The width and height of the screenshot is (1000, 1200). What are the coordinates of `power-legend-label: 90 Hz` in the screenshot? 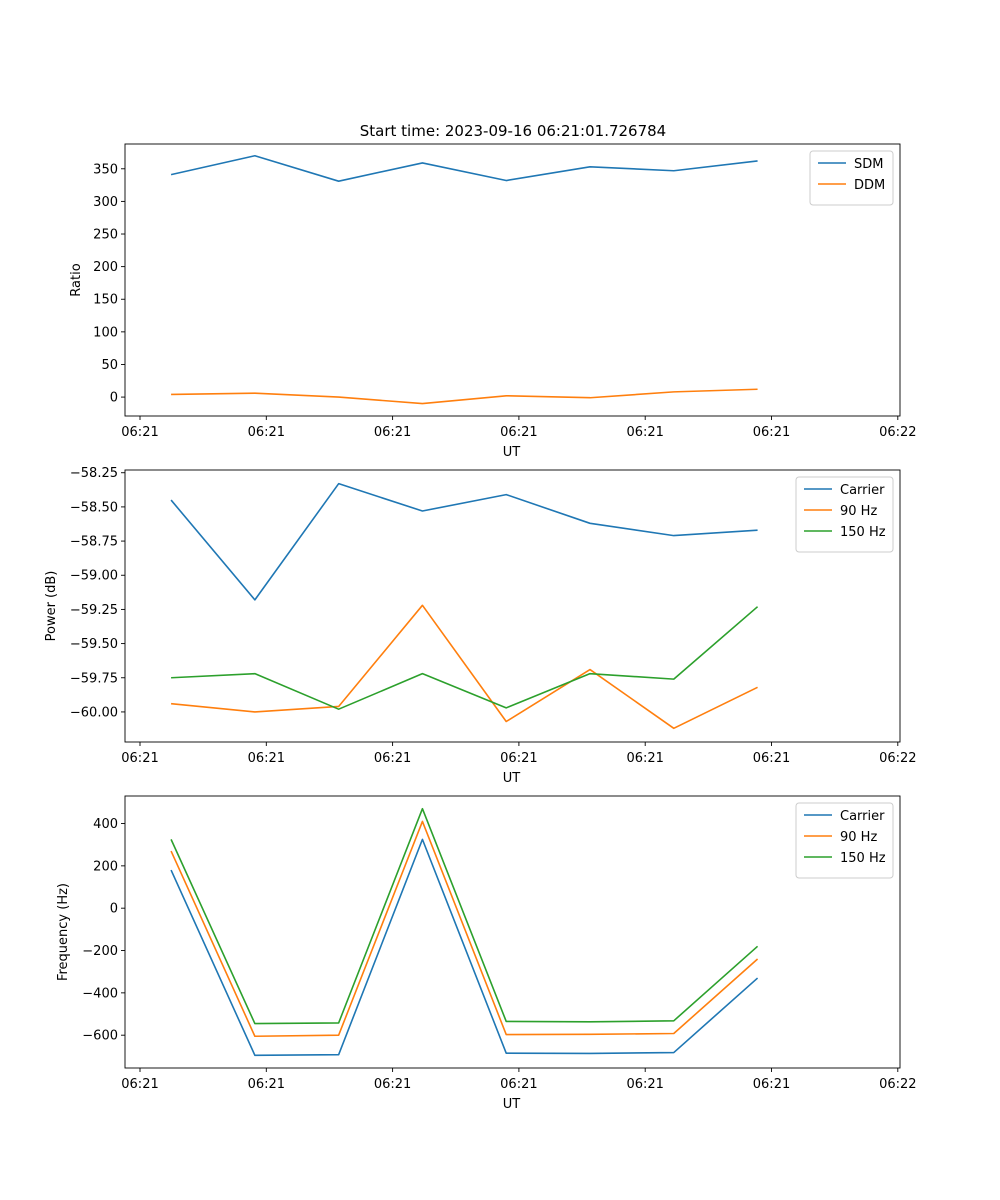 It's located at (858, 511).